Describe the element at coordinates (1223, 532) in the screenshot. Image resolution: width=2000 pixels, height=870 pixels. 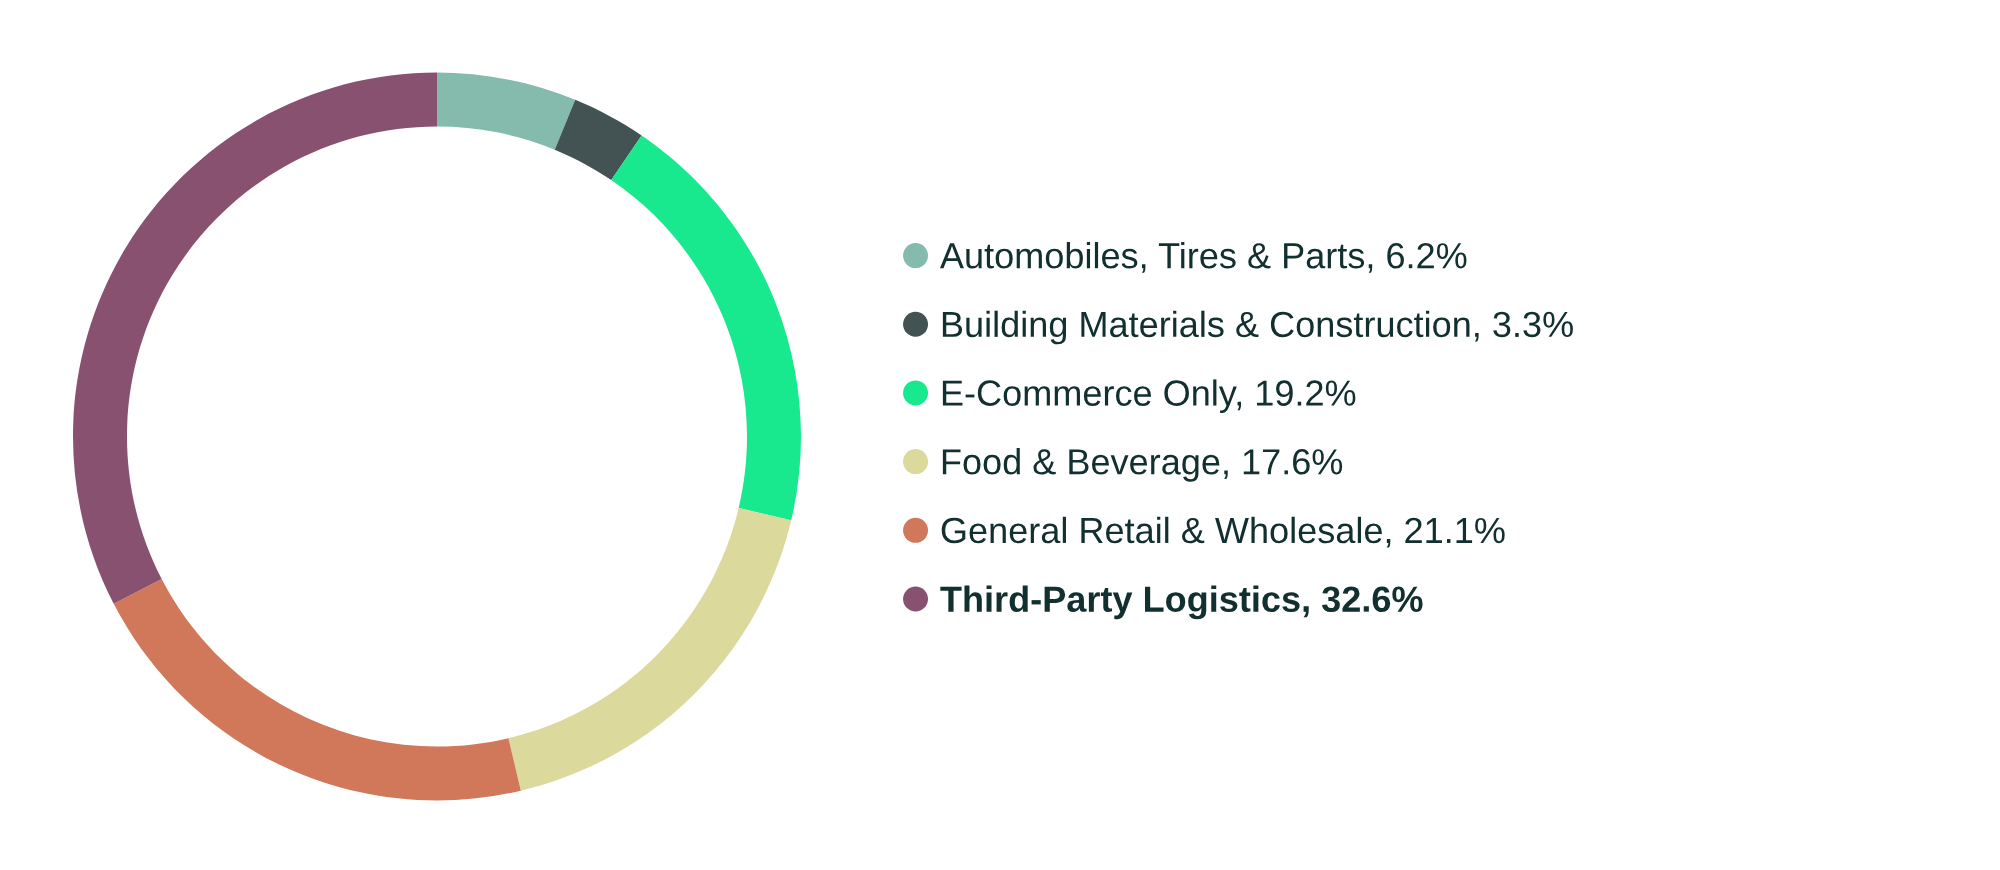
I see `legend-label: General Retail & Wholesale, 21.1%` at that location.